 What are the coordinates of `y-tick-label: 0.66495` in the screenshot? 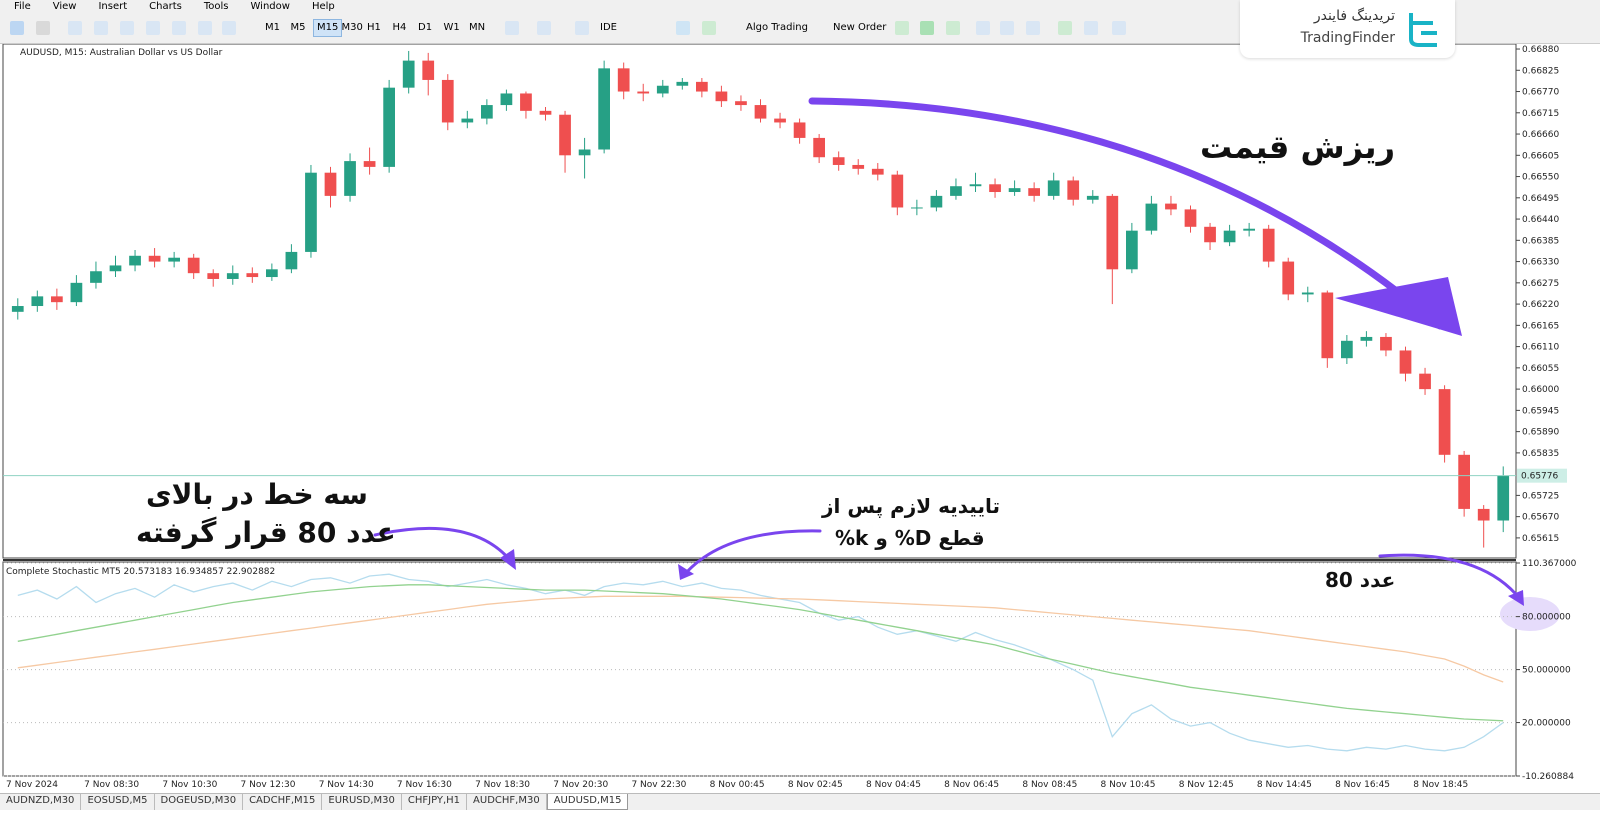 It's located at (1540, 199).